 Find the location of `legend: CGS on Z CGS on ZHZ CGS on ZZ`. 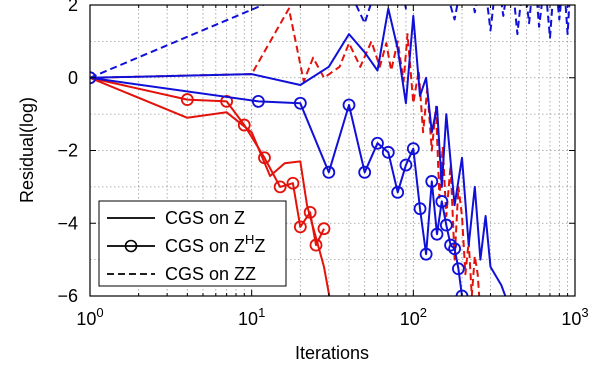

legend: CGS on Z CGS on ZHZ CGS on ZZ is located at coordinates (192, 243).